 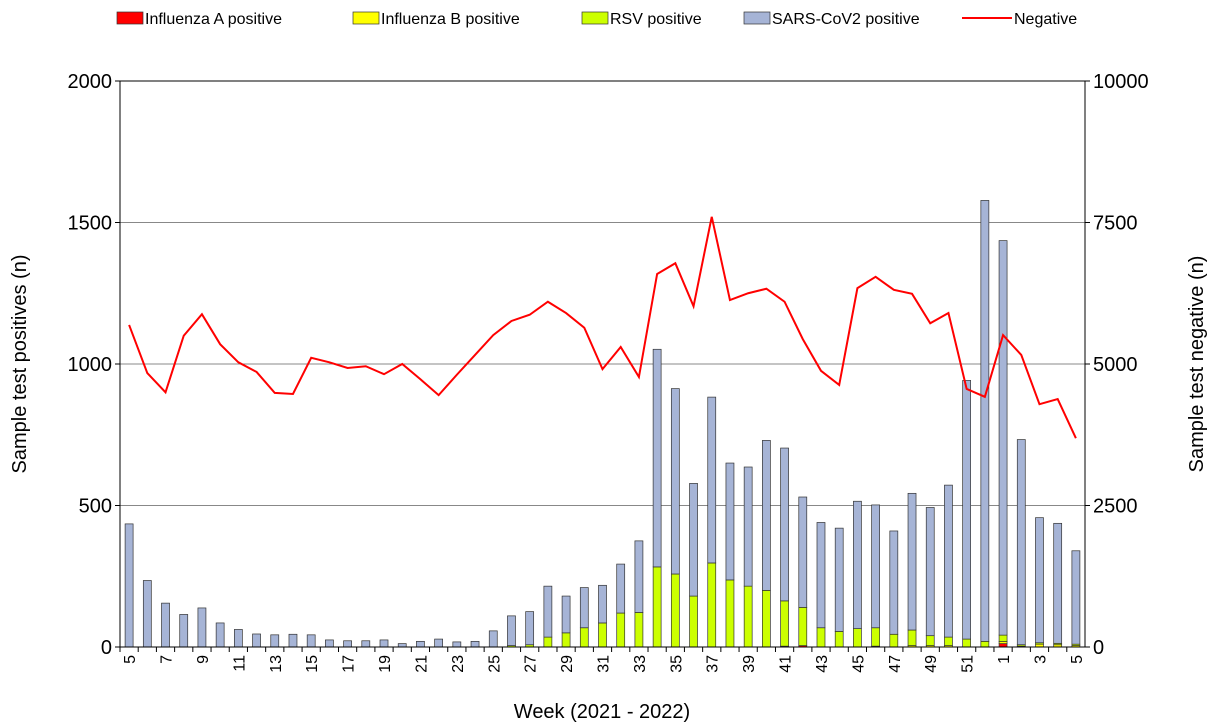 What do you see at coordinates (531, 664) in the screenshot?
I see `x-tick-label: 27` at bounding box center [531, 664].